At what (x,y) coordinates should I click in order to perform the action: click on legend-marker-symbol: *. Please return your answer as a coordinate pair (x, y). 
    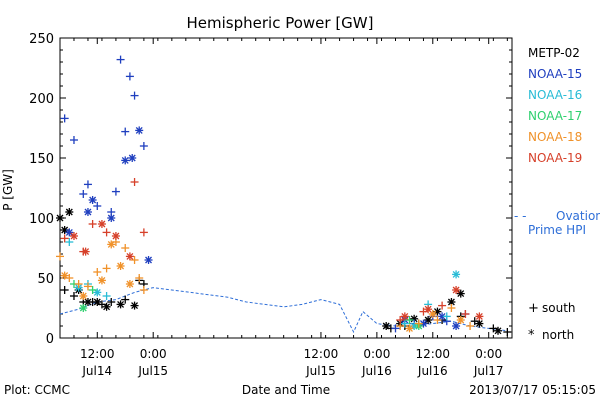
    Looking at the image, I should click on (531, 335).